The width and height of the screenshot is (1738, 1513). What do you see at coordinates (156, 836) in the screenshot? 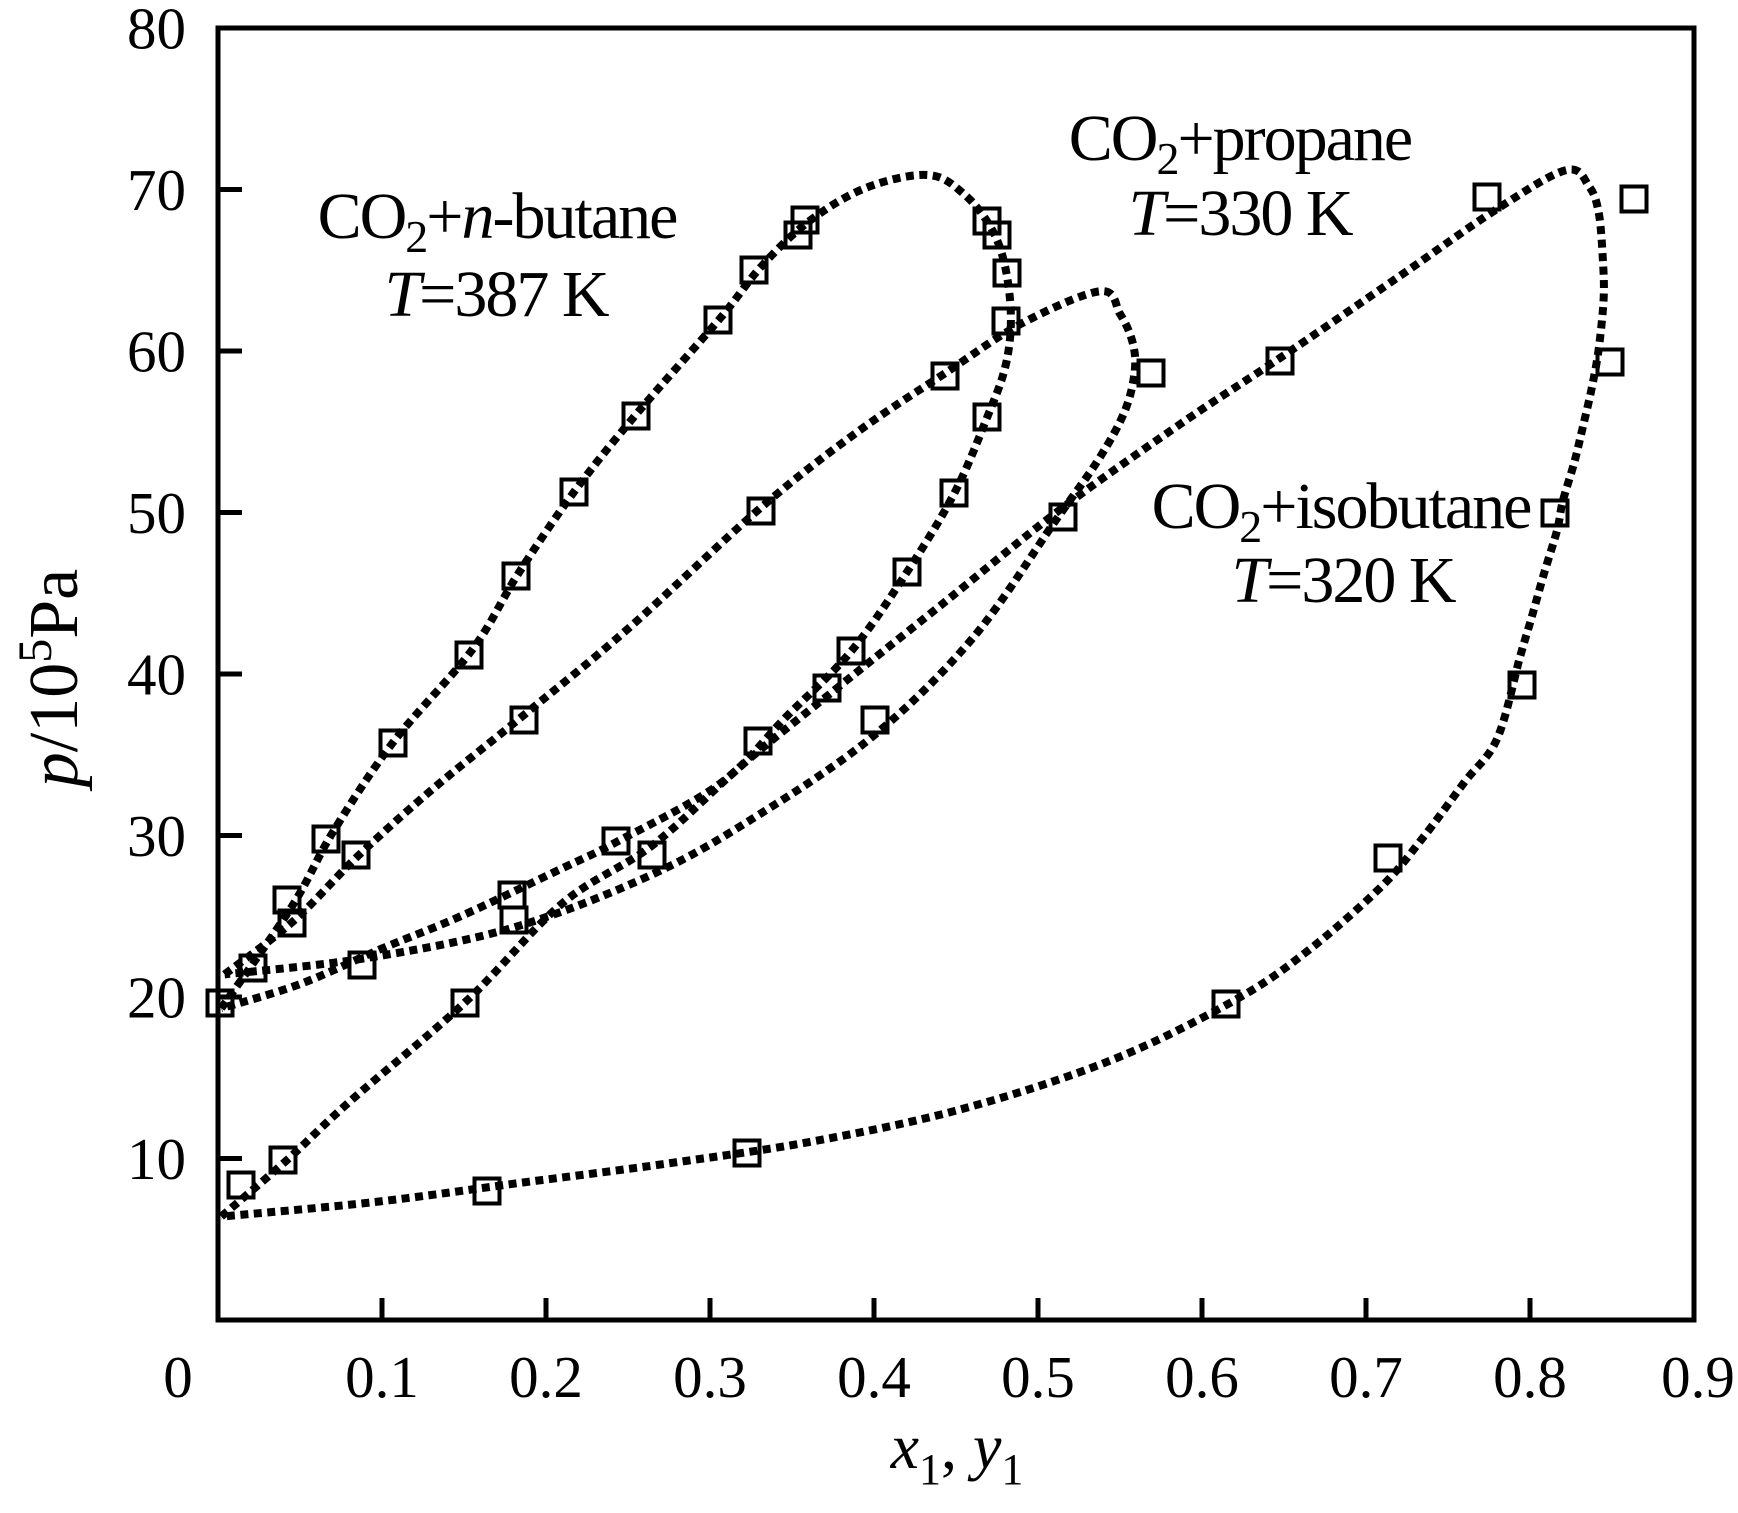
I see `svg-text: 30` at bounding box center [156, 836].